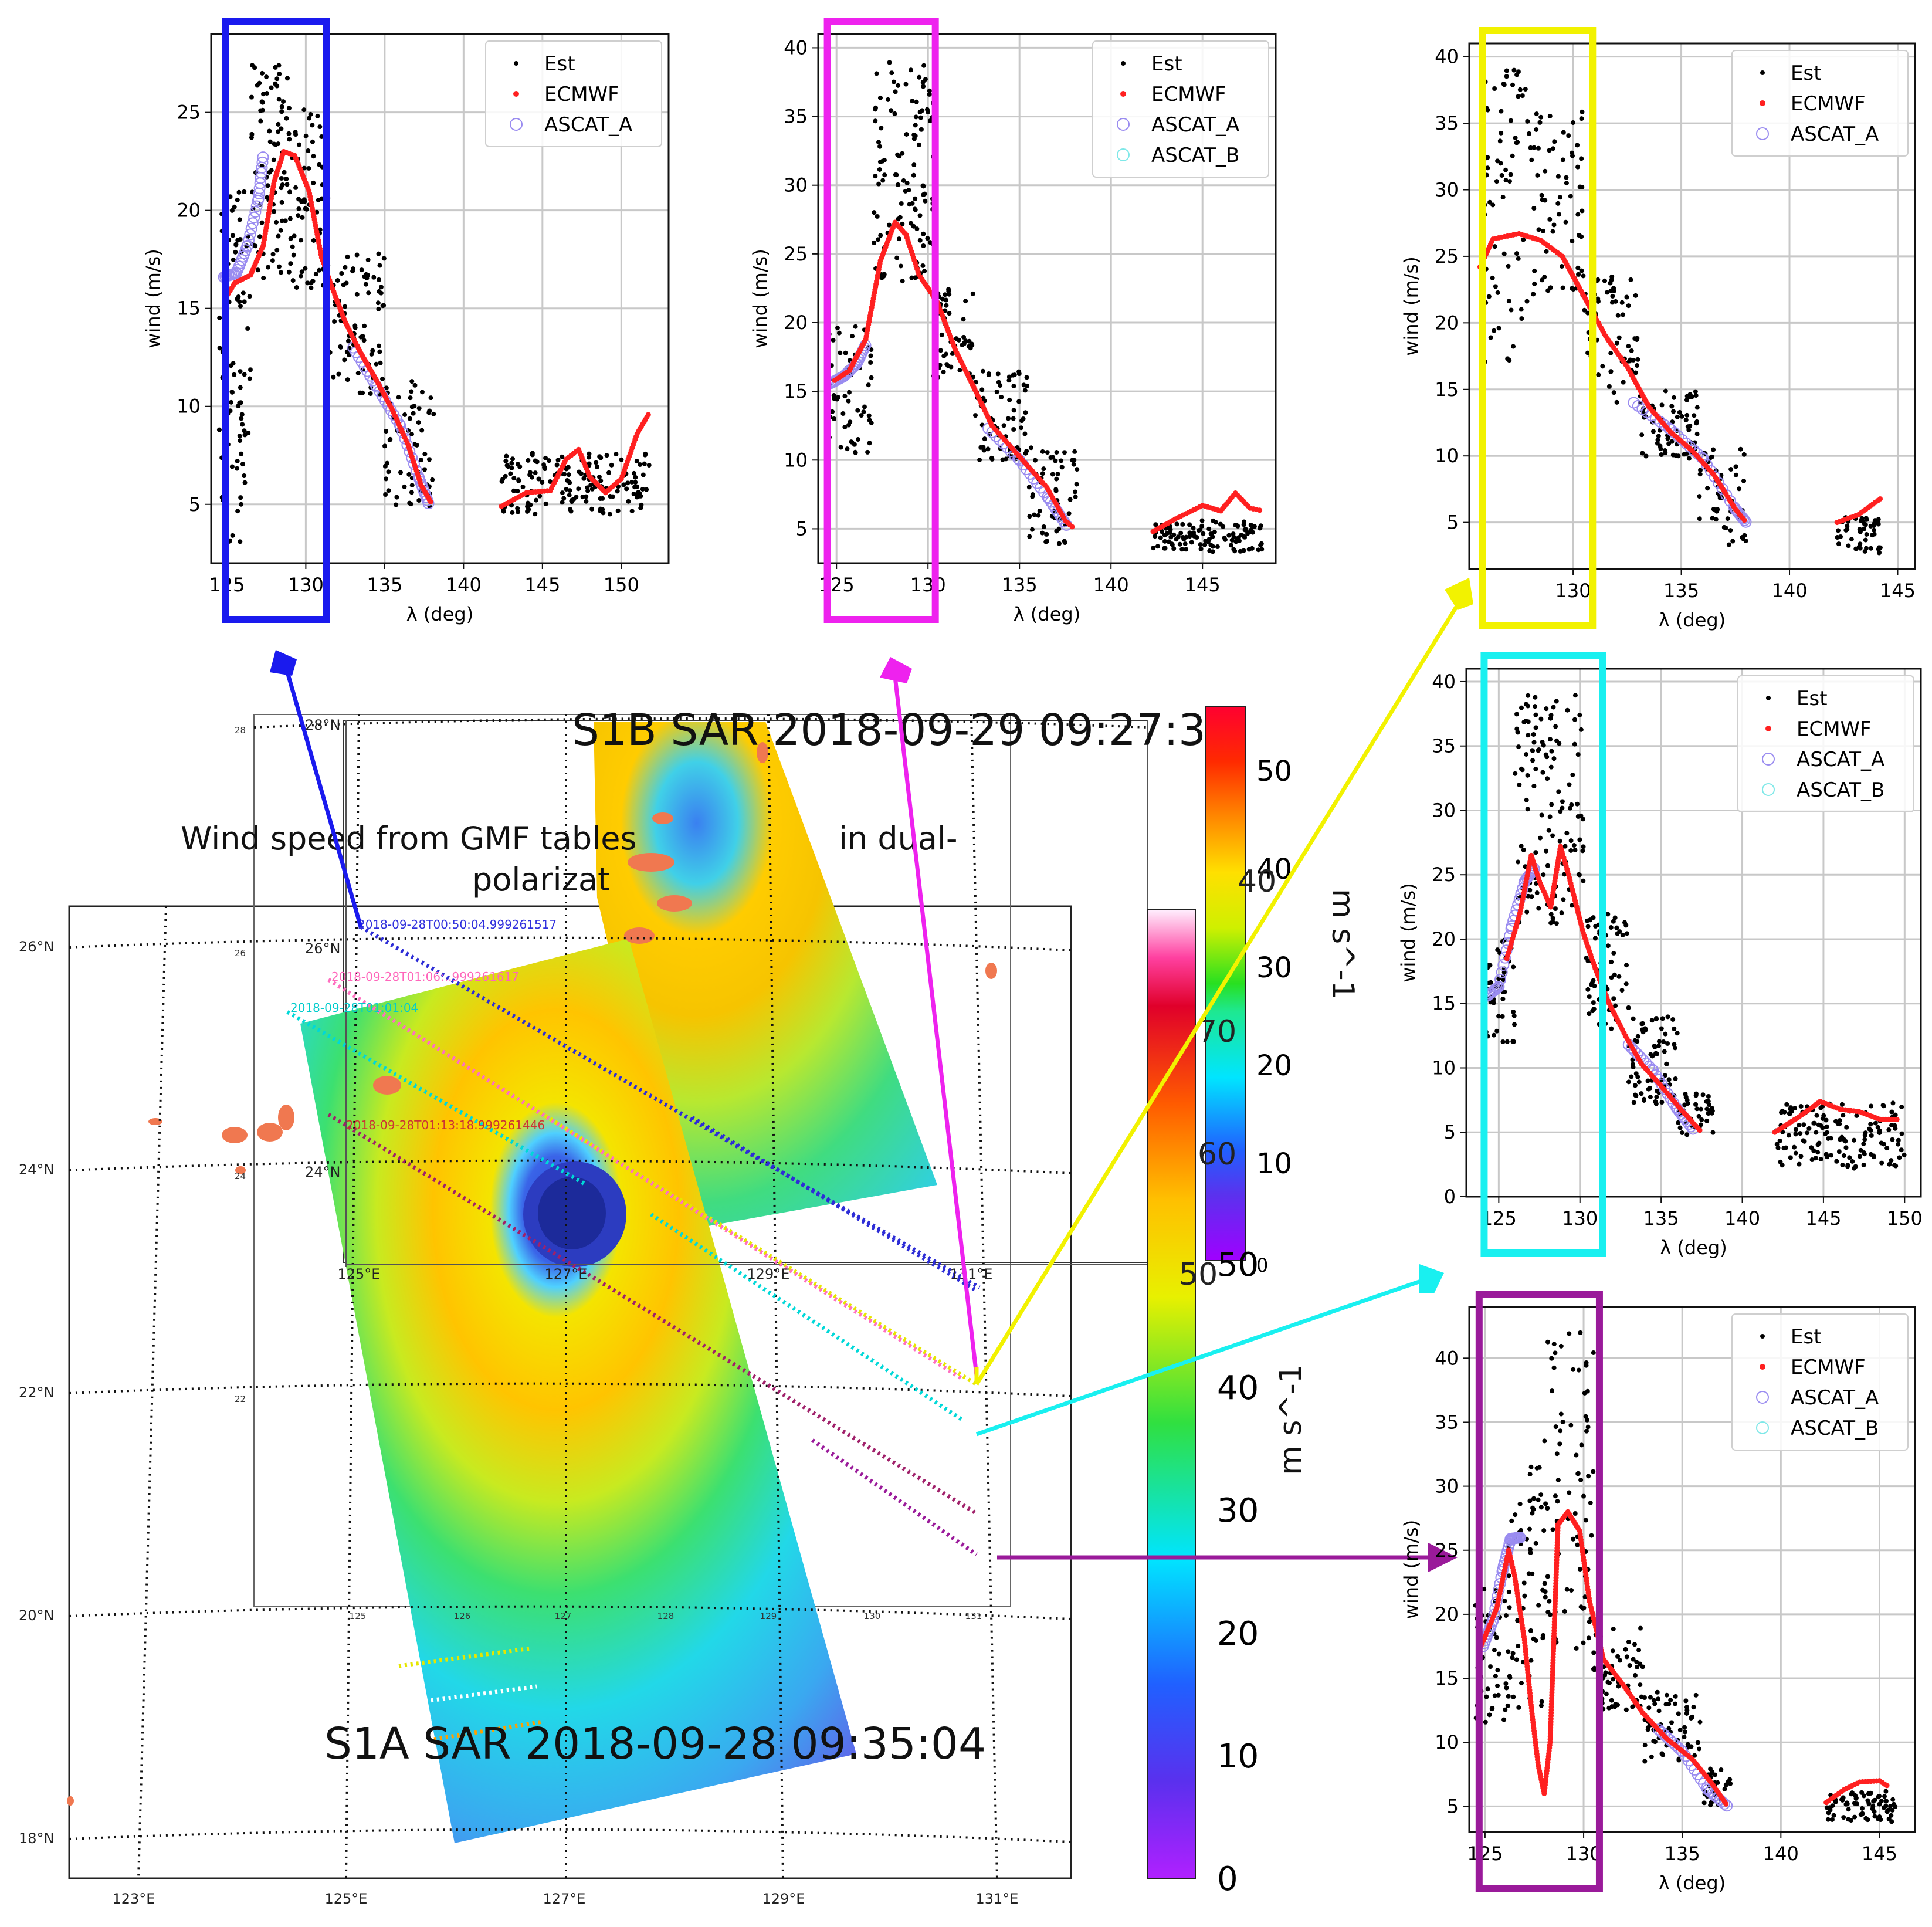 This screenshot has height=1927, width=1932. What do you see at coordinates (1217, 1031) in the screenshot?
I see `overlap-tick-70: 70` at bounding box center [1217, 1031].